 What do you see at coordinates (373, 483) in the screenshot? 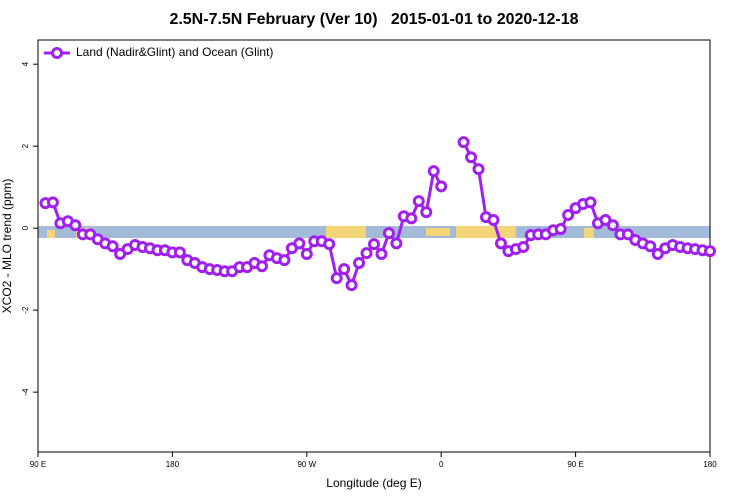
I see `x-axis-label: Longitude (deg E)` at bounding box center [373, 483].